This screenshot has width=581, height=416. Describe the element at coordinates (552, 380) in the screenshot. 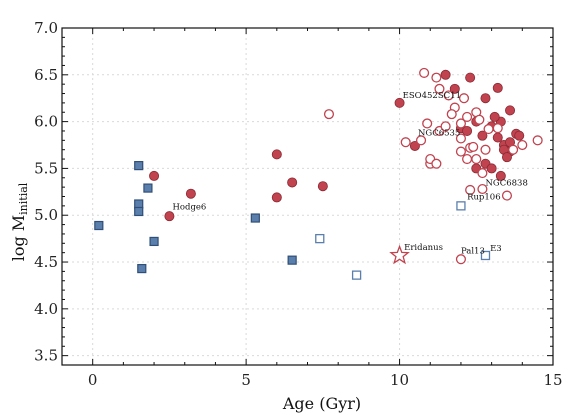

I see `x-tick-label: 15` at that location.